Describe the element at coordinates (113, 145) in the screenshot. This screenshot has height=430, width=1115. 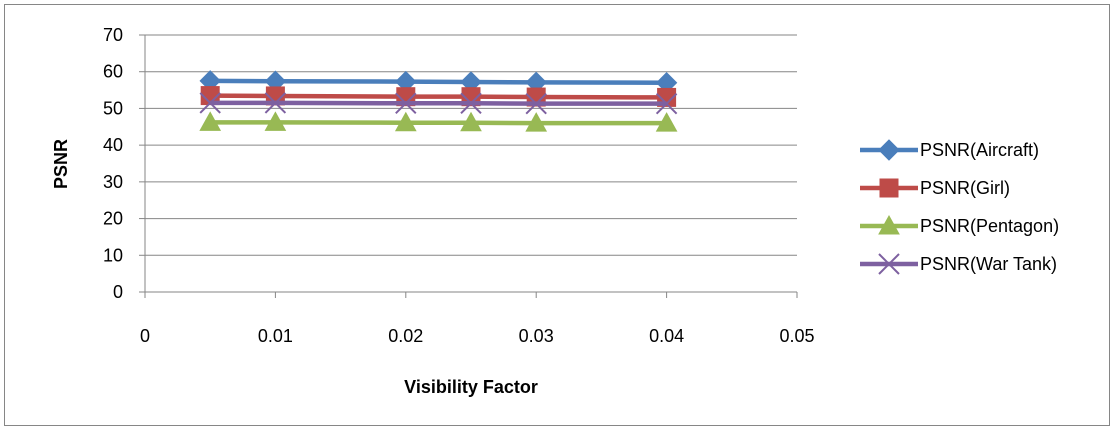
I see `y-tick-label: 40` at that location.